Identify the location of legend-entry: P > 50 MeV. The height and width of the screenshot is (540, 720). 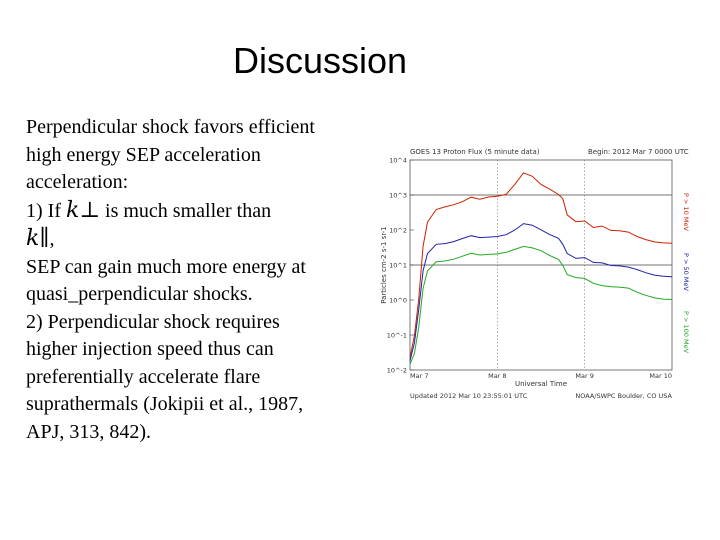
(686, 272).